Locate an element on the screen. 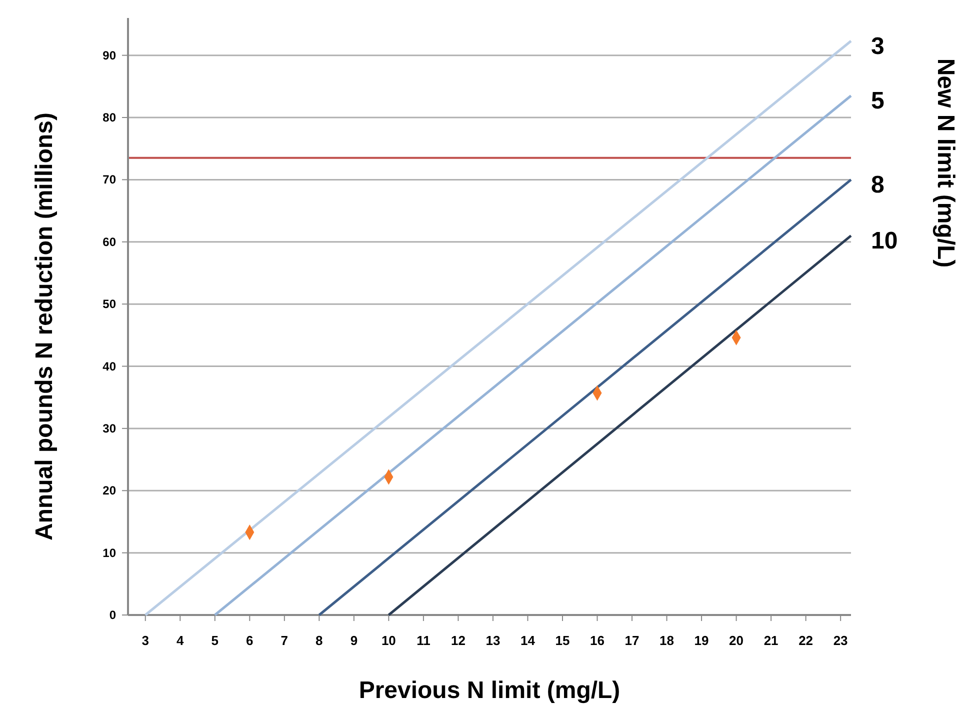 The image size is (965, 715). x-tick-label: 18 is located at coordinates (667, 640).